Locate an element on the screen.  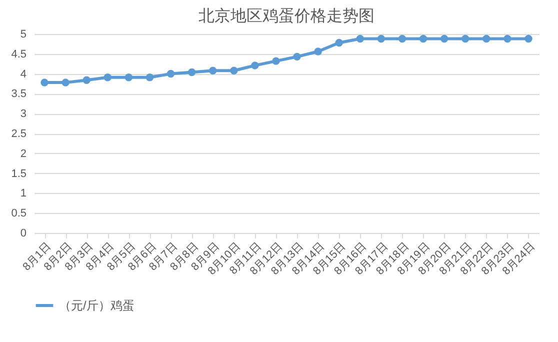
y-tick-label: 5 is located at coordinates (23, 34).